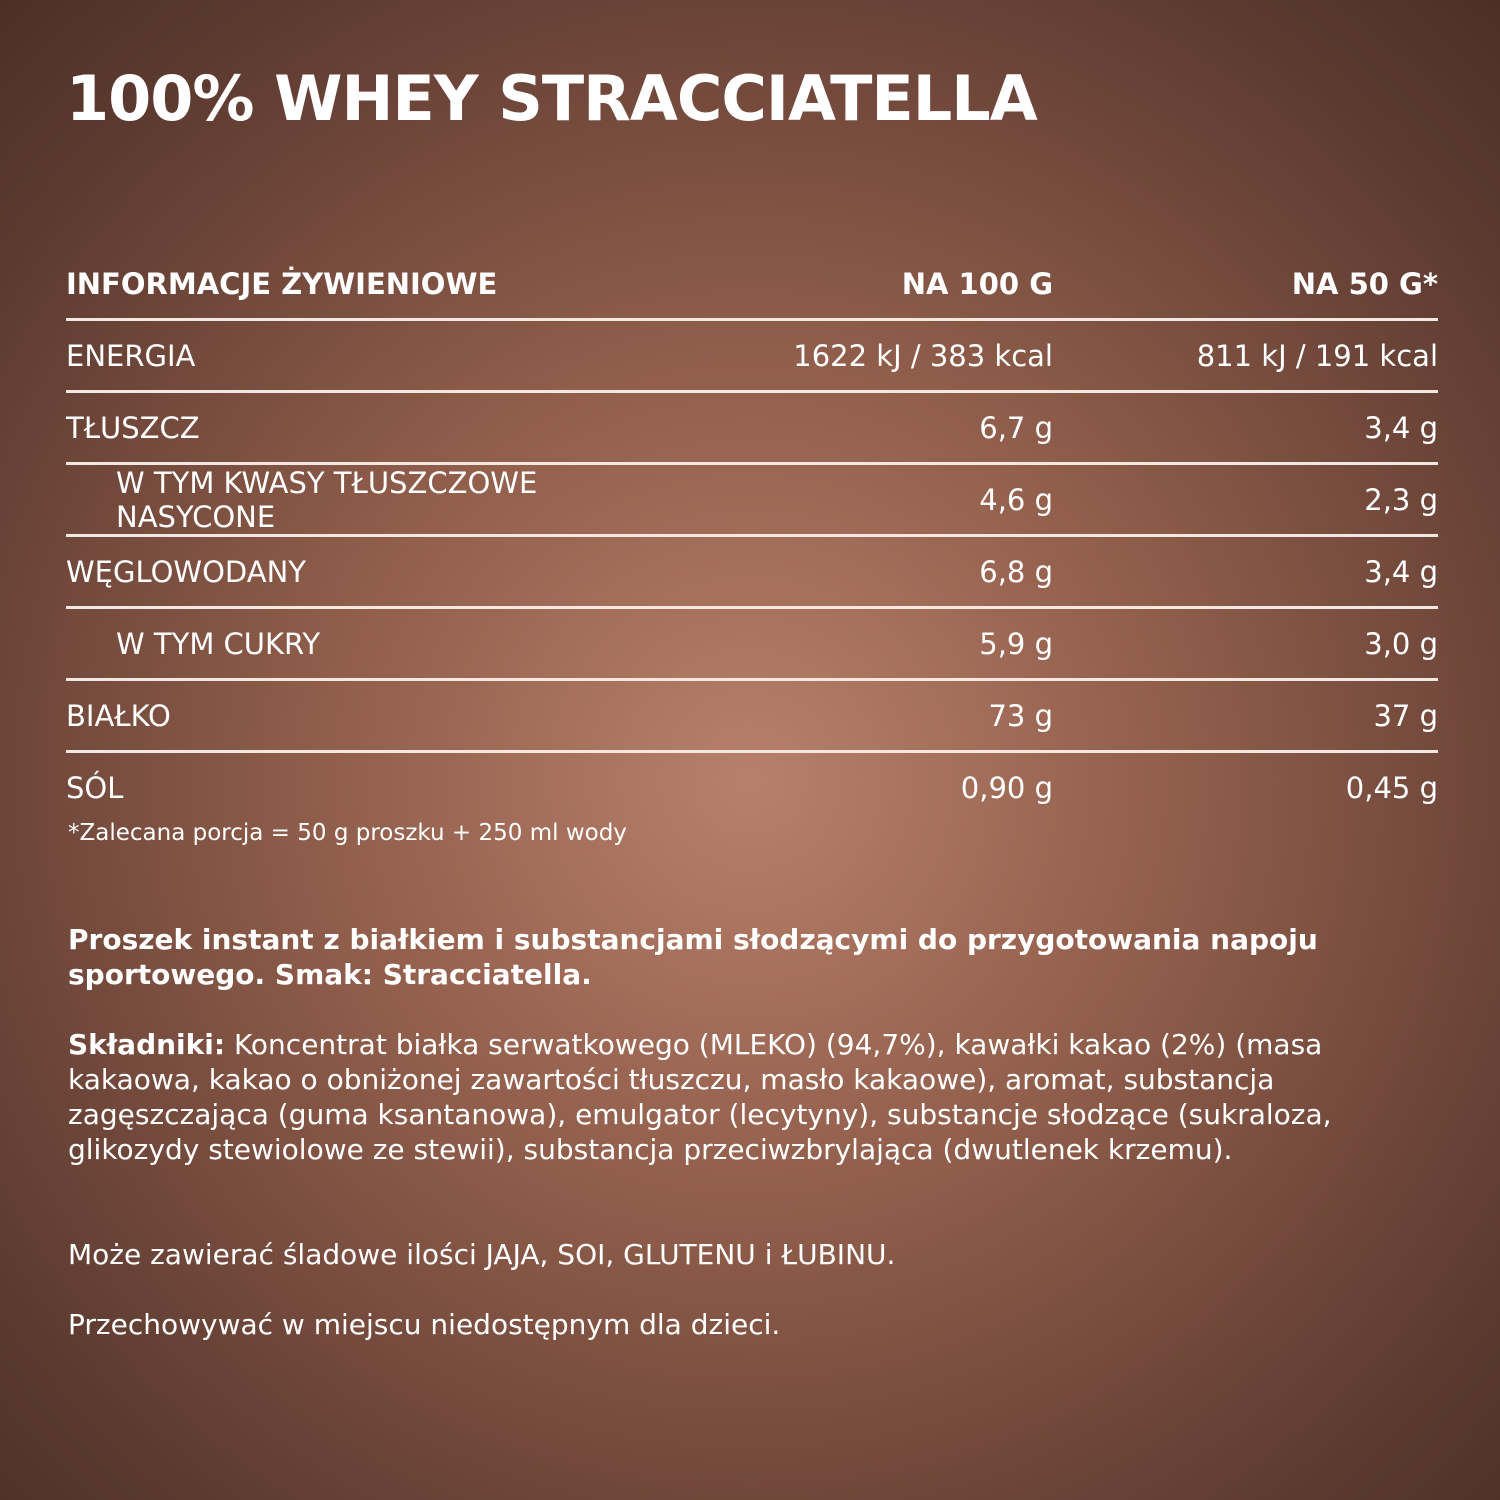  What do you see at coordinates (1245, 285) in the screenshot?
I see `header-per-50g: NA 50 G*` at bounding box center [1245, 285].